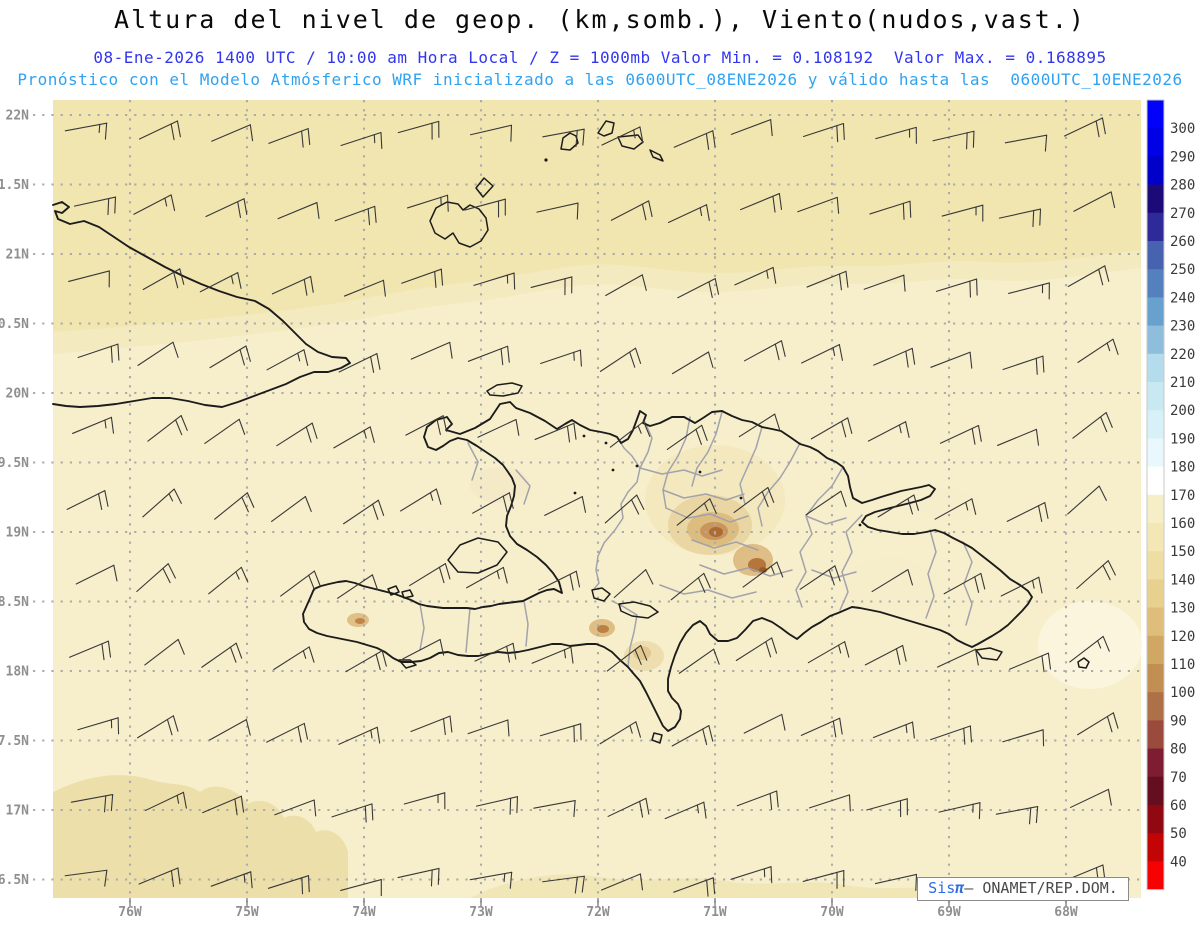 This screenshot has width=1200, height=927. What do you see at coordinates (18, 533) in the screenshot?
I see `lat-tick-label: 19N` at bounding box center [18, 533].